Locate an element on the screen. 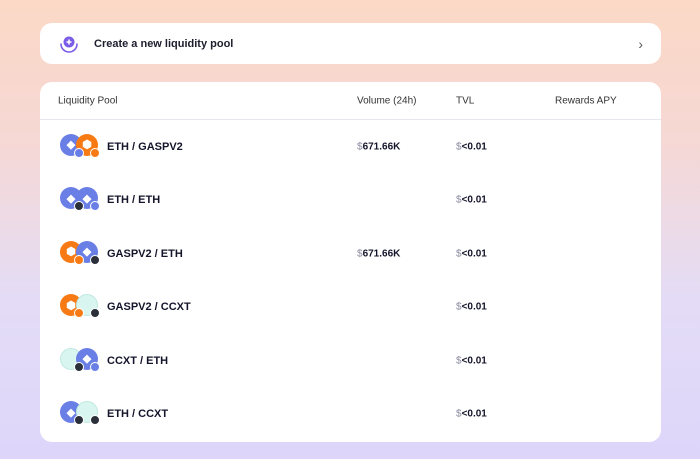 The image size is (700, 459). pool-pair: ETH / CCXT is located at coordinates (138, 414).